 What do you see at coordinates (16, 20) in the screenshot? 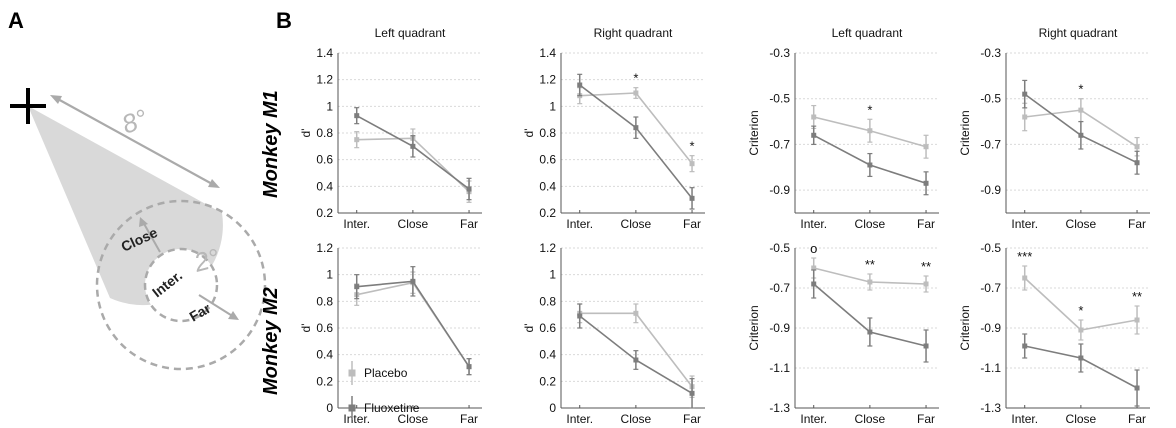
I see `panel-label-a: A` at bounding box center [16, 20].